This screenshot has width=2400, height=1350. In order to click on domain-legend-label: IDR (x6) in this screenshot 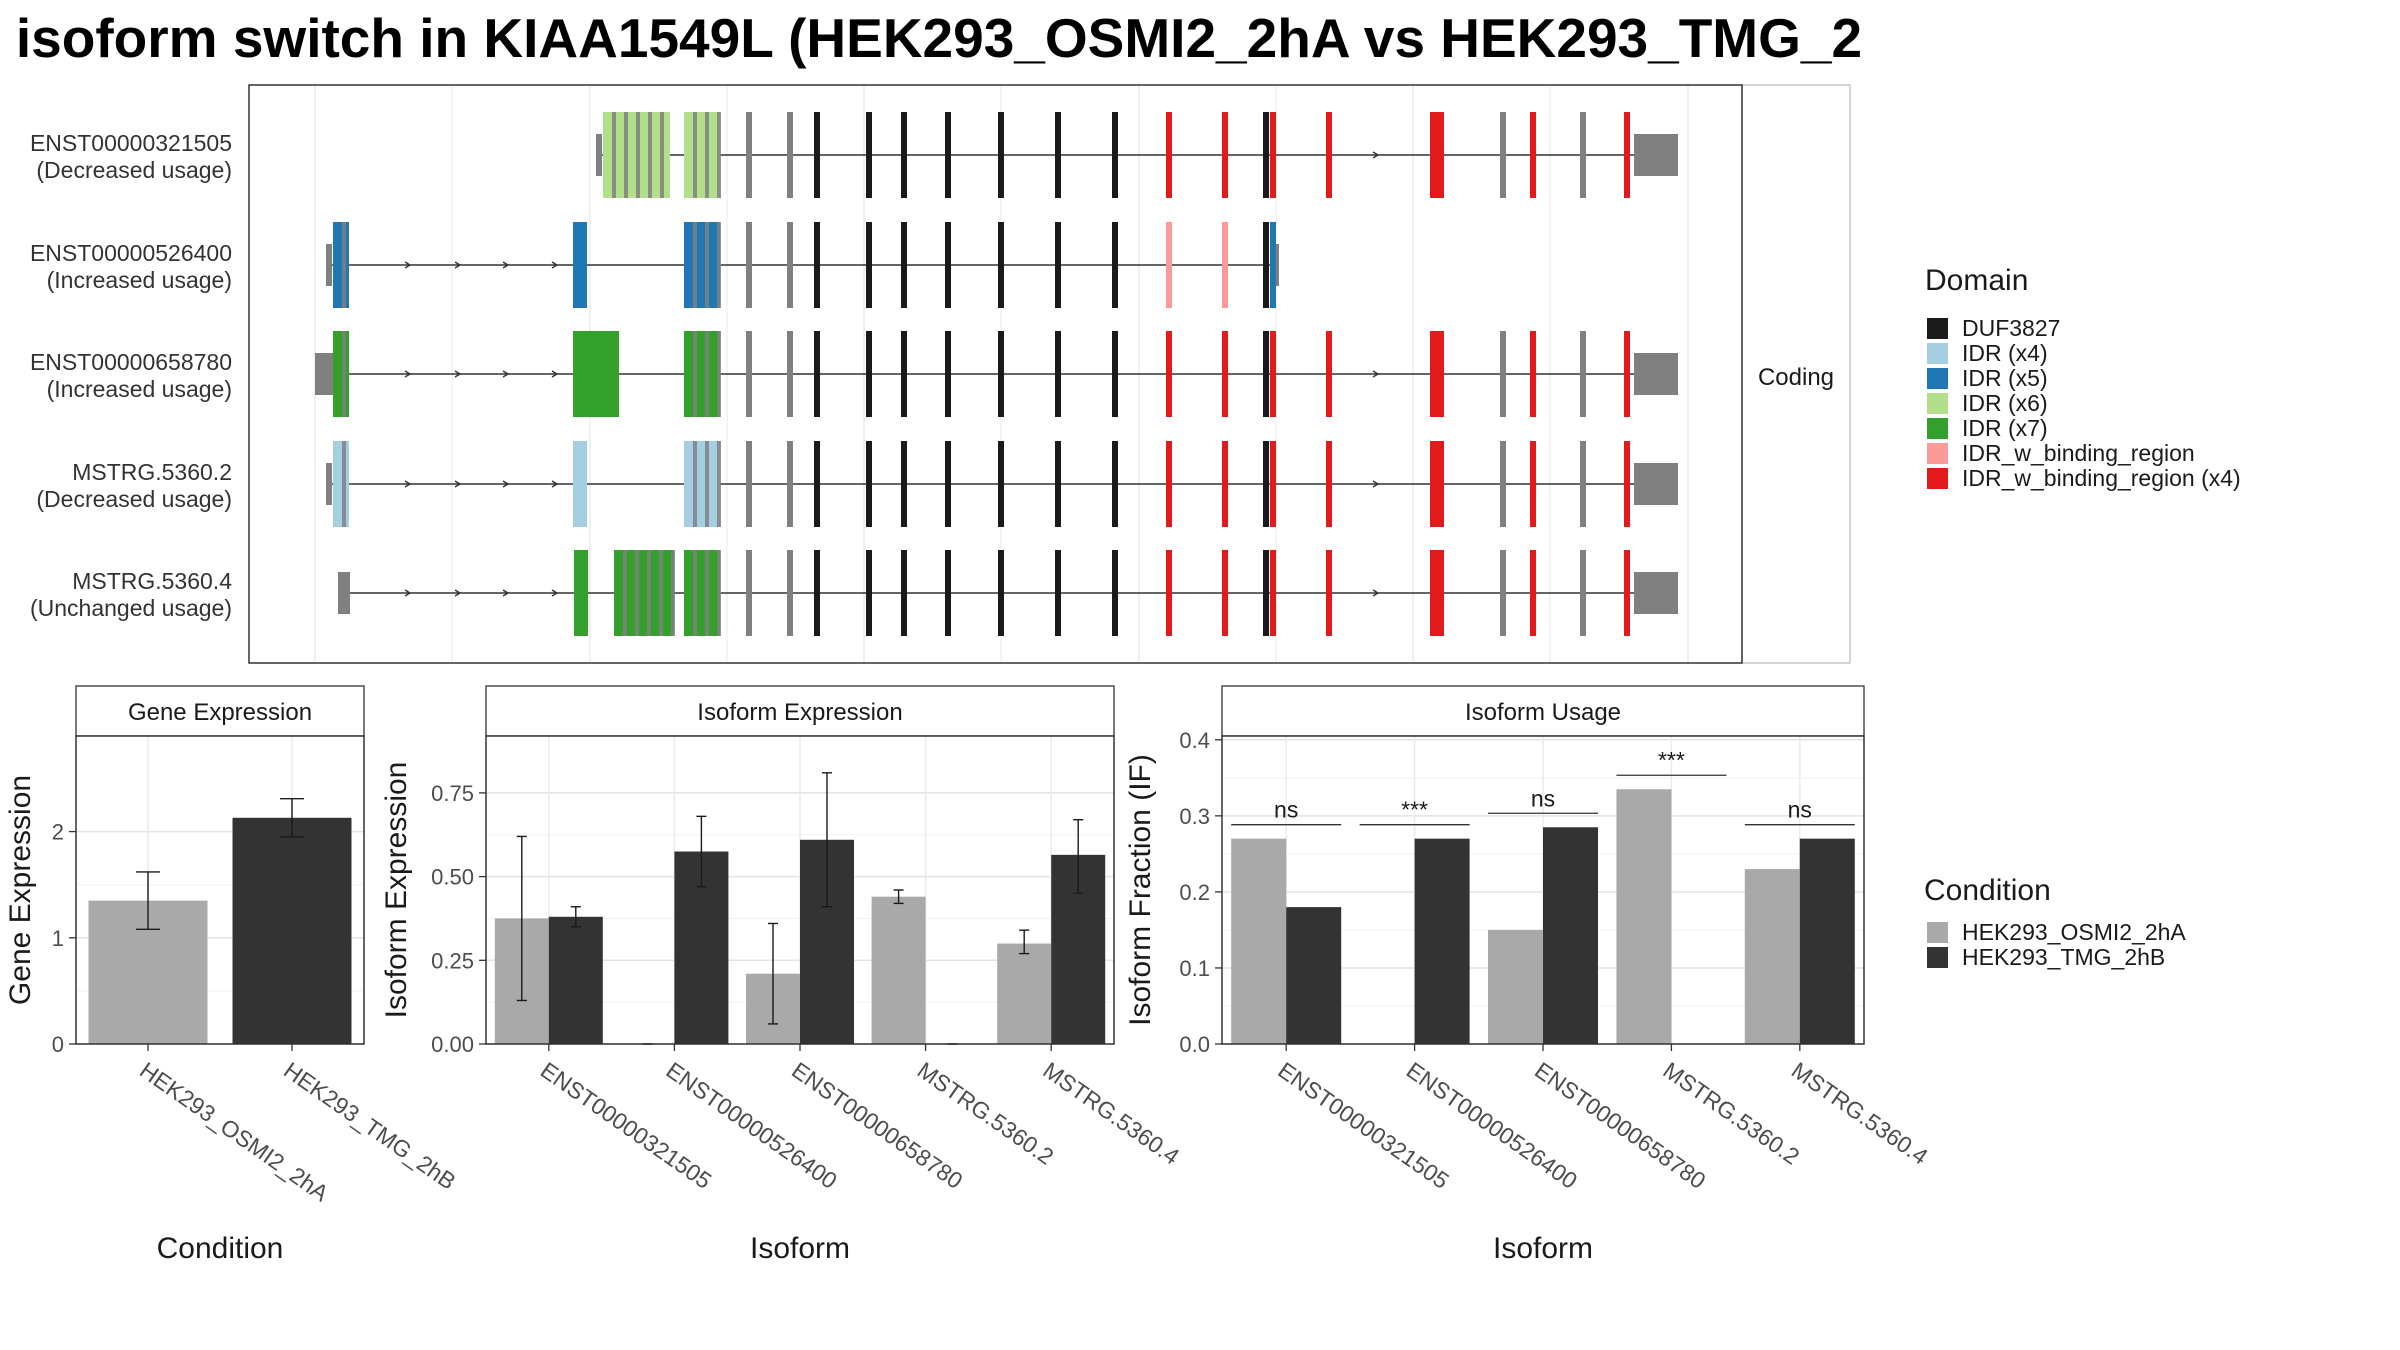, I will do `click(2005, 403)`.